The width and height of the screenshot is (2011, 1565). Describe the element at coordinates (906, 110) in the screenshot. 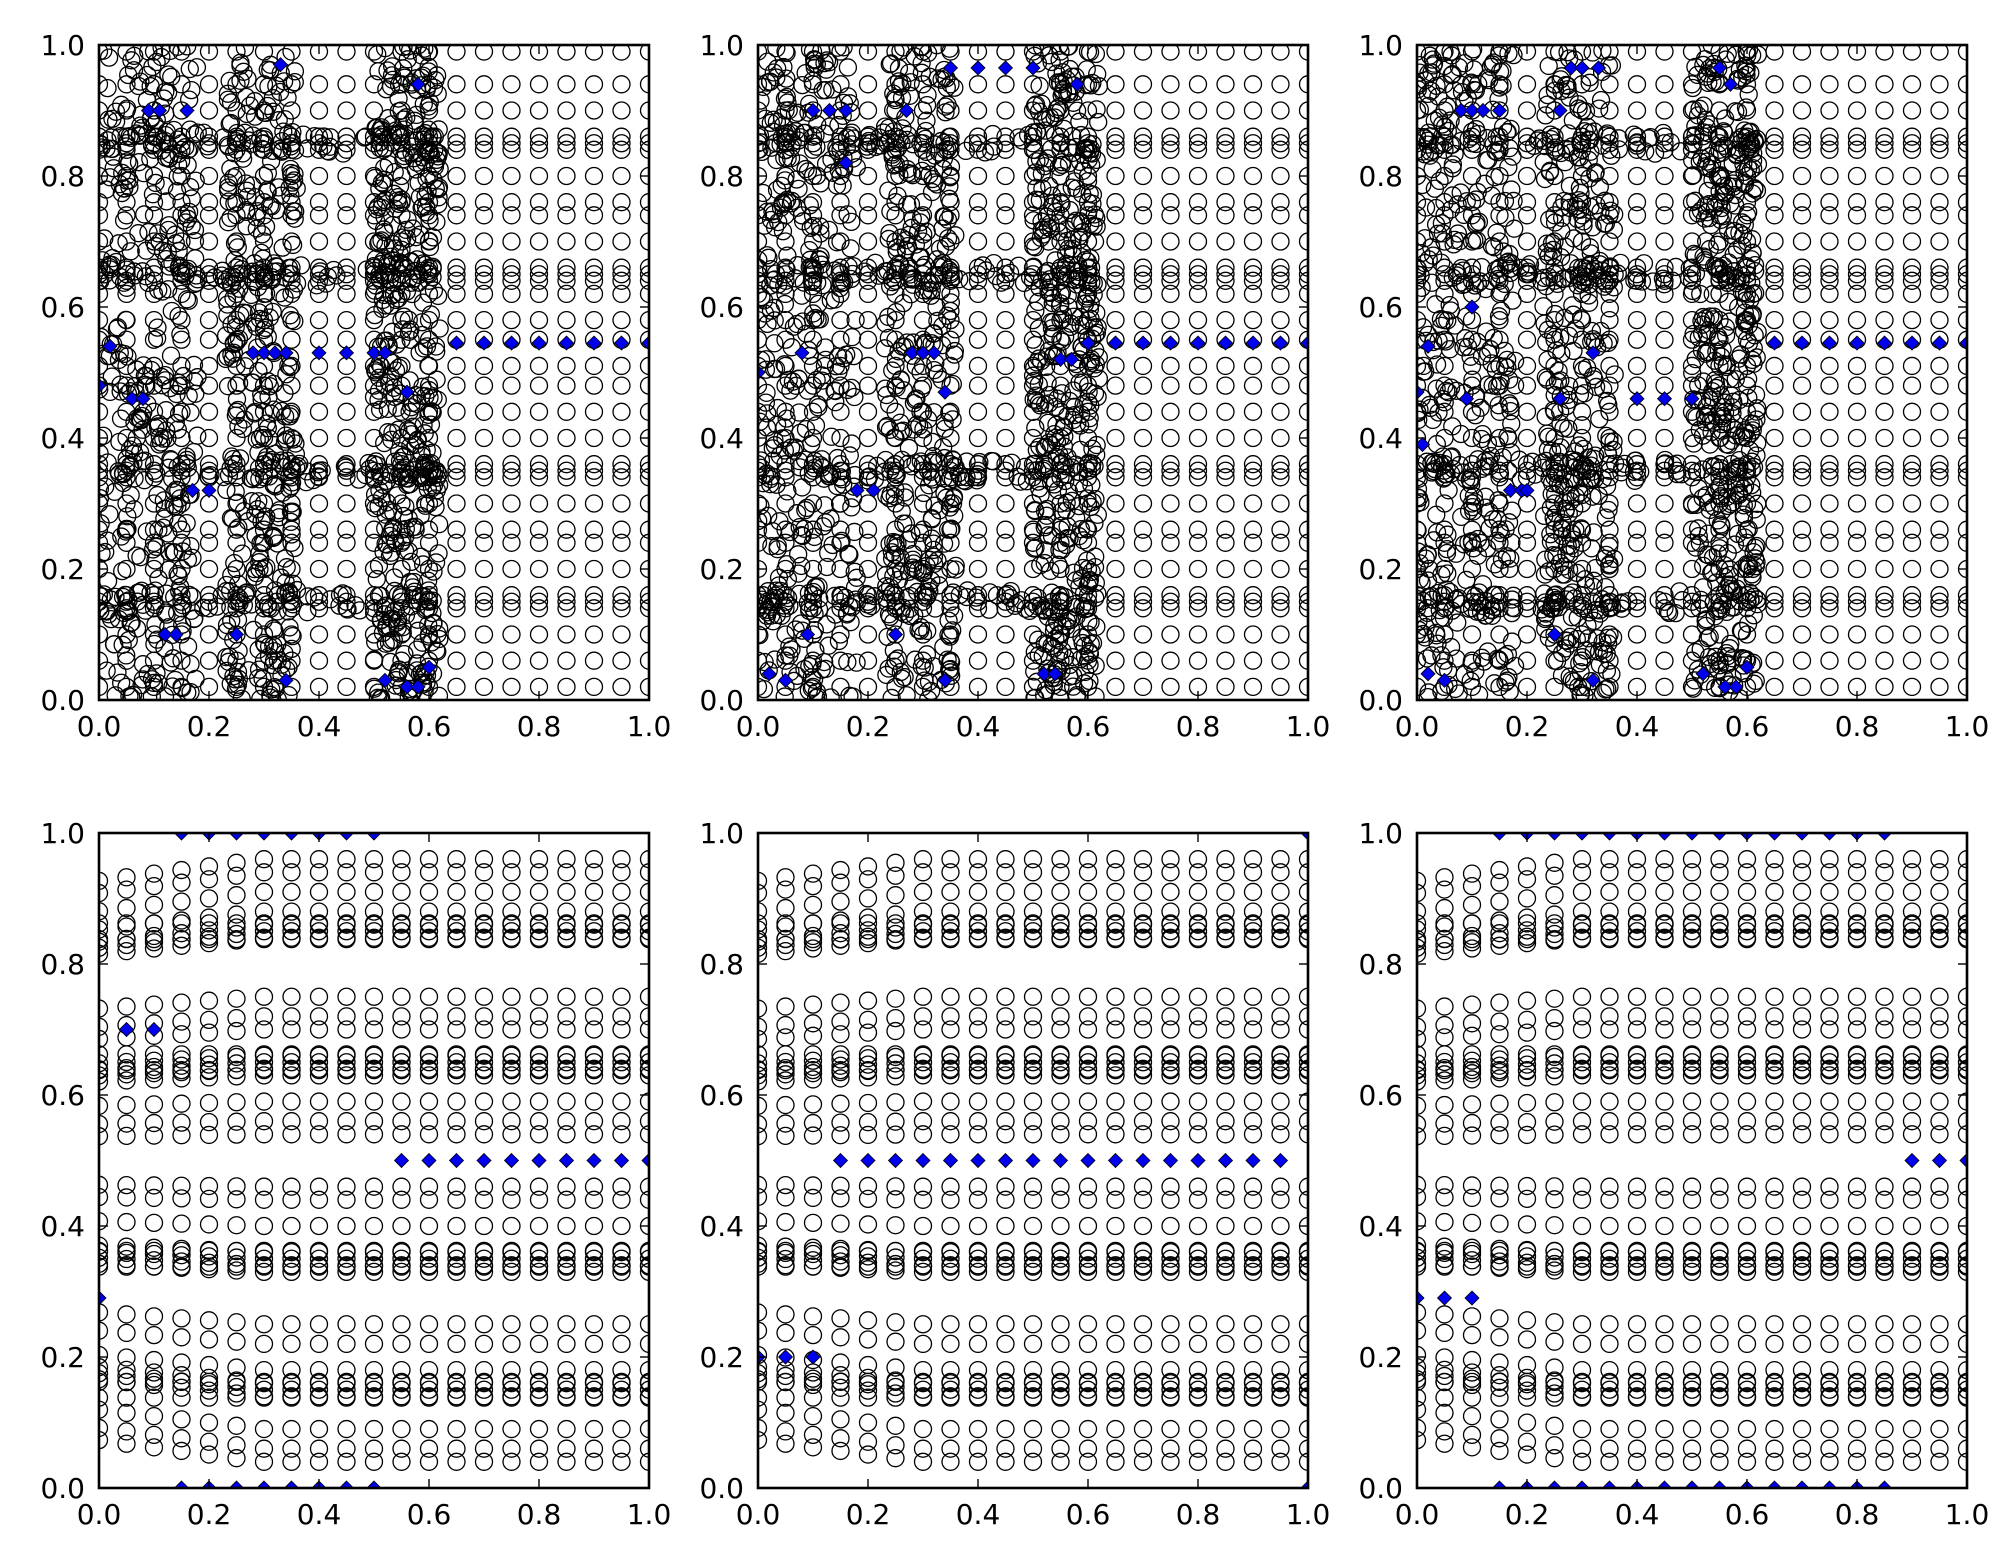

I see `diamond-point` at that location.